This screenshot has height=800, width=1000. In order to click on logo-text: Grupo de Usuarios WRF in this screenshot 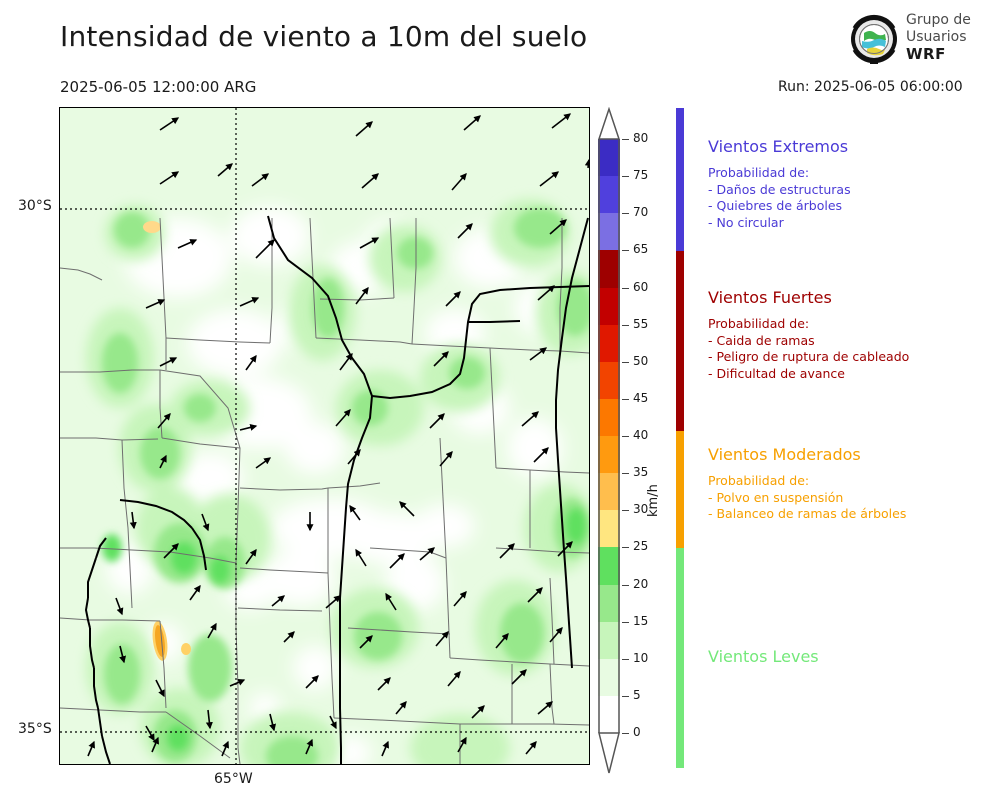, I will do `click(938, 37)`.